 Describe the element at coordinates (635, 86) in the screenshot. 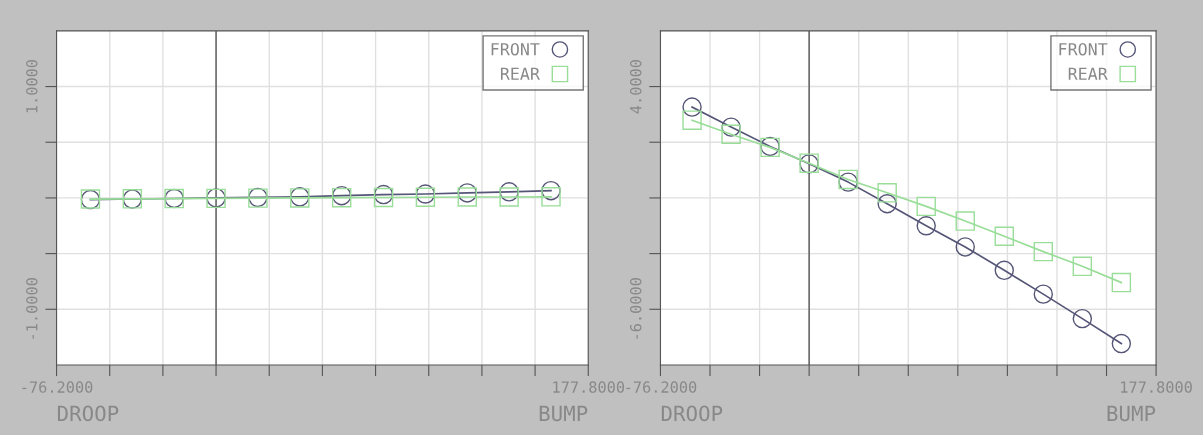

I see `y-tick-label: 4.0000` at that location.